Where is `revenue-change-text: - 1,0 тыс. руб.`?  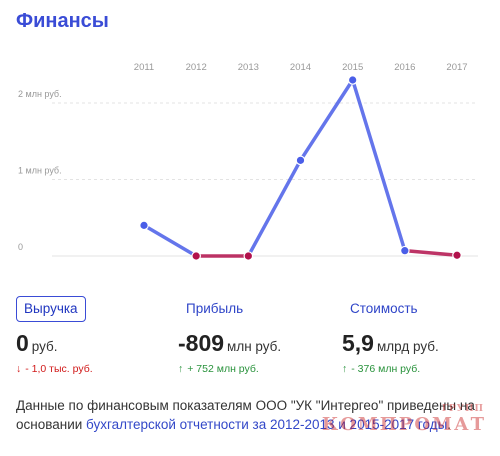
revenue-change-text: - 1,0 тыс. руб. is located at coordinates (59, 369).